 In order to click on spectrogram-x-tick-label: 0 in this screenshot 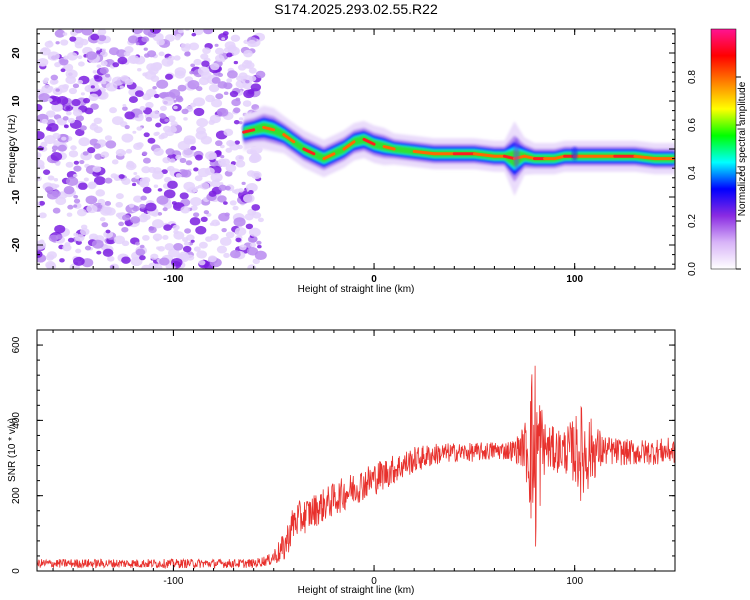, I will do `click(374, 279)`.